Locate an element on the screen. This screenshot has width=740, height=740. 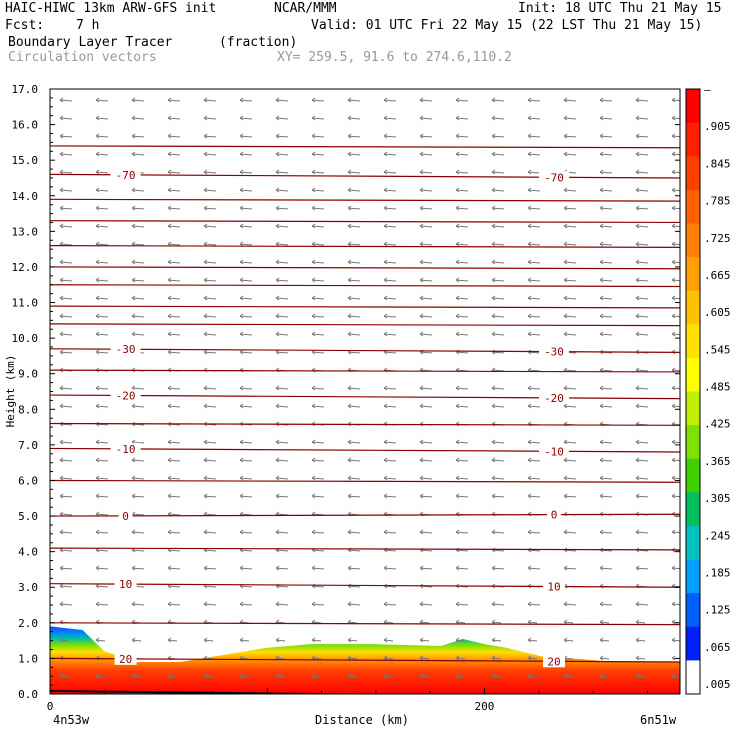
contour-line is located at coordinates (365, 424).